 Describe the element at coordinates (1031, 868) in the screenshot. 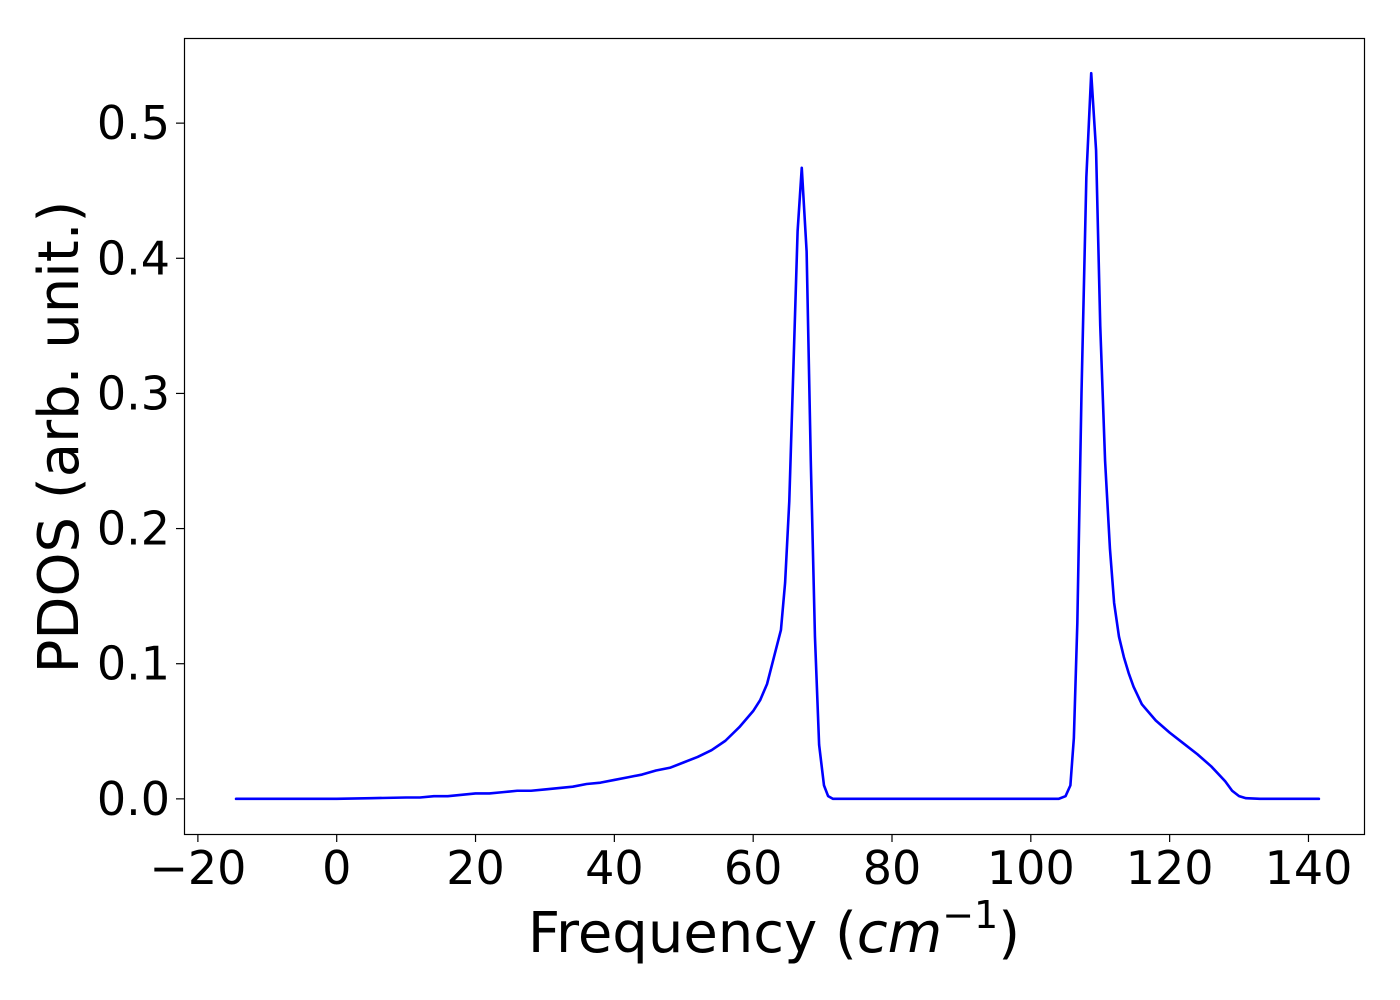

I see `x-tick-label: 100` at that location.